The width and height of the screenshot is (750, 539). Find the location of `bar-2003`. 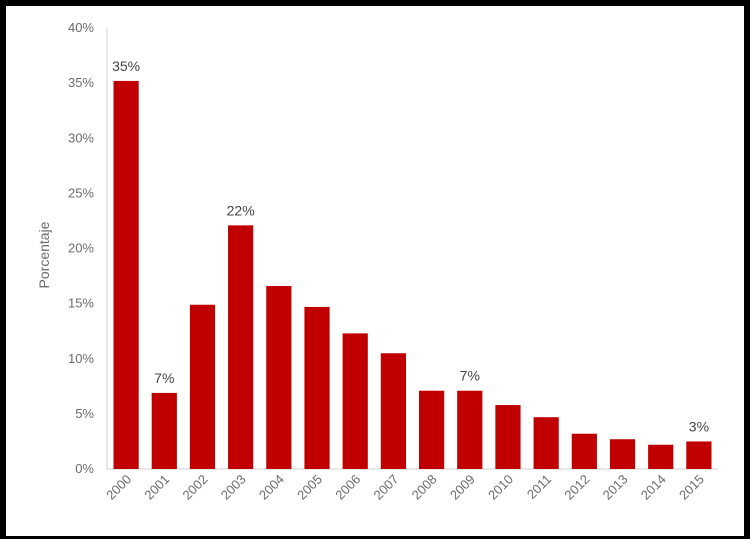

bar-2003 is located at coordinates (241, 347).